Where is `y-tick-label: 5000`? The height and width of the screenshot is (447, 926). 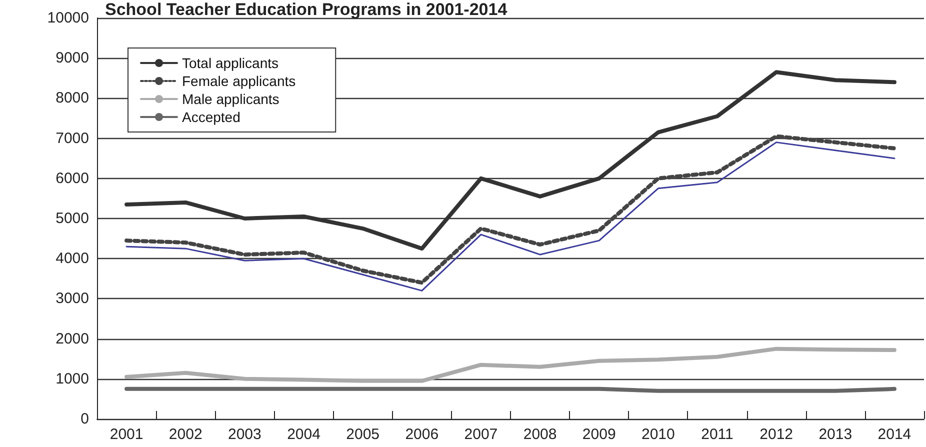 y-tick-label: 5000 is located at coordinates (72, 218).